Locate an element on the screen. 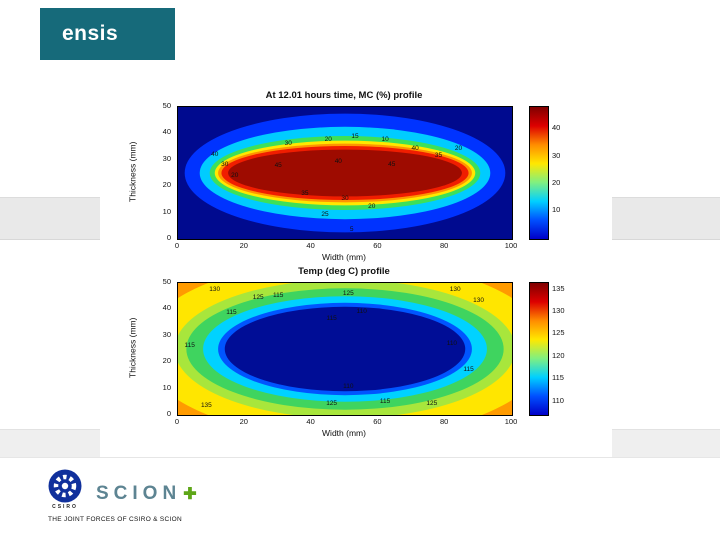  scion-label: SCION is located at coordinates (139, 493).